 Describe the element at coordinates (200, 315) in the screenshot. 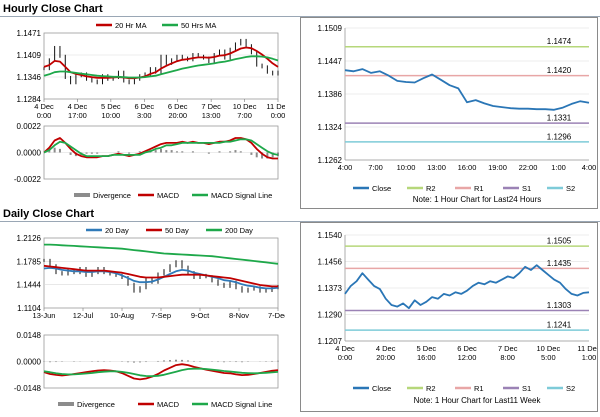

I see `svg-daily-price-x-tick-label: 9-Oct` at that location.